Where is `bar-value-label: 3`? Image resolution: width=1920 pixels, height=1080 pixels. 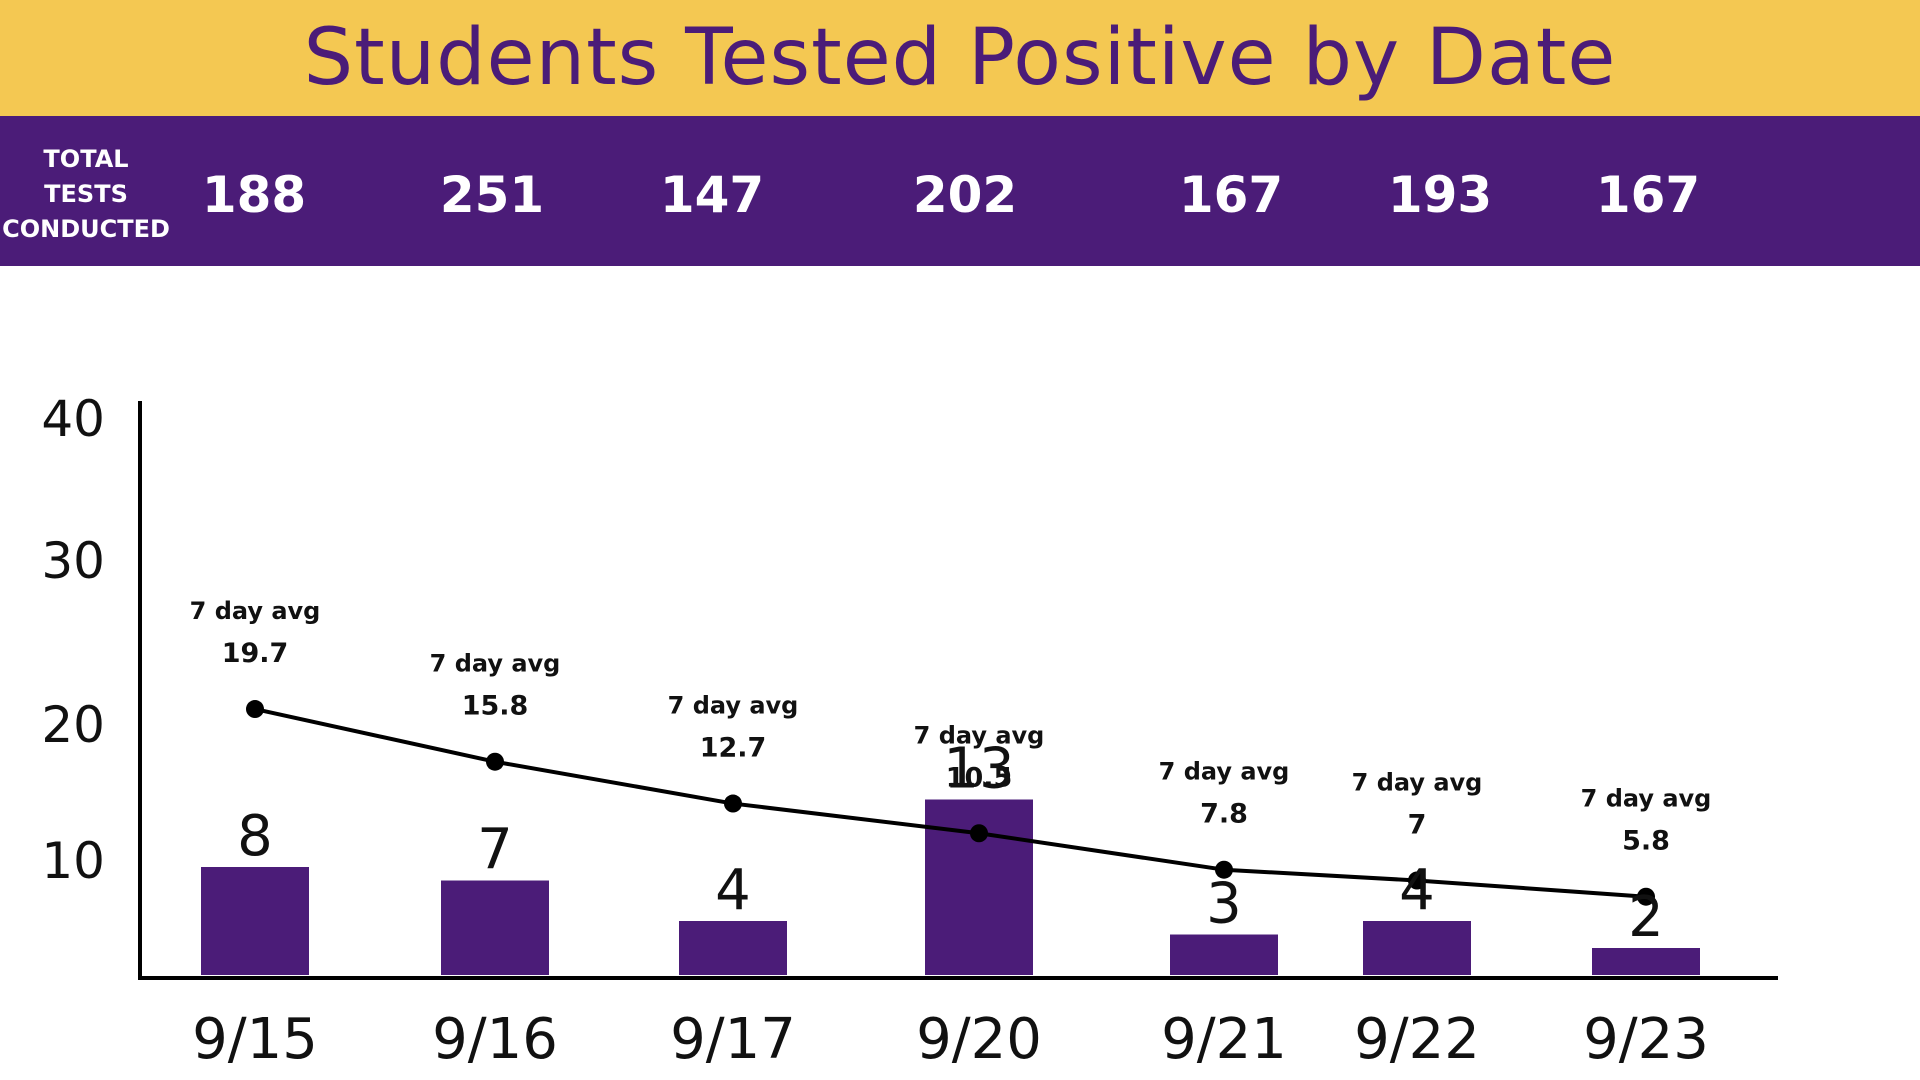
bar-value-label: 3 is located at coordinates (1224, 904).